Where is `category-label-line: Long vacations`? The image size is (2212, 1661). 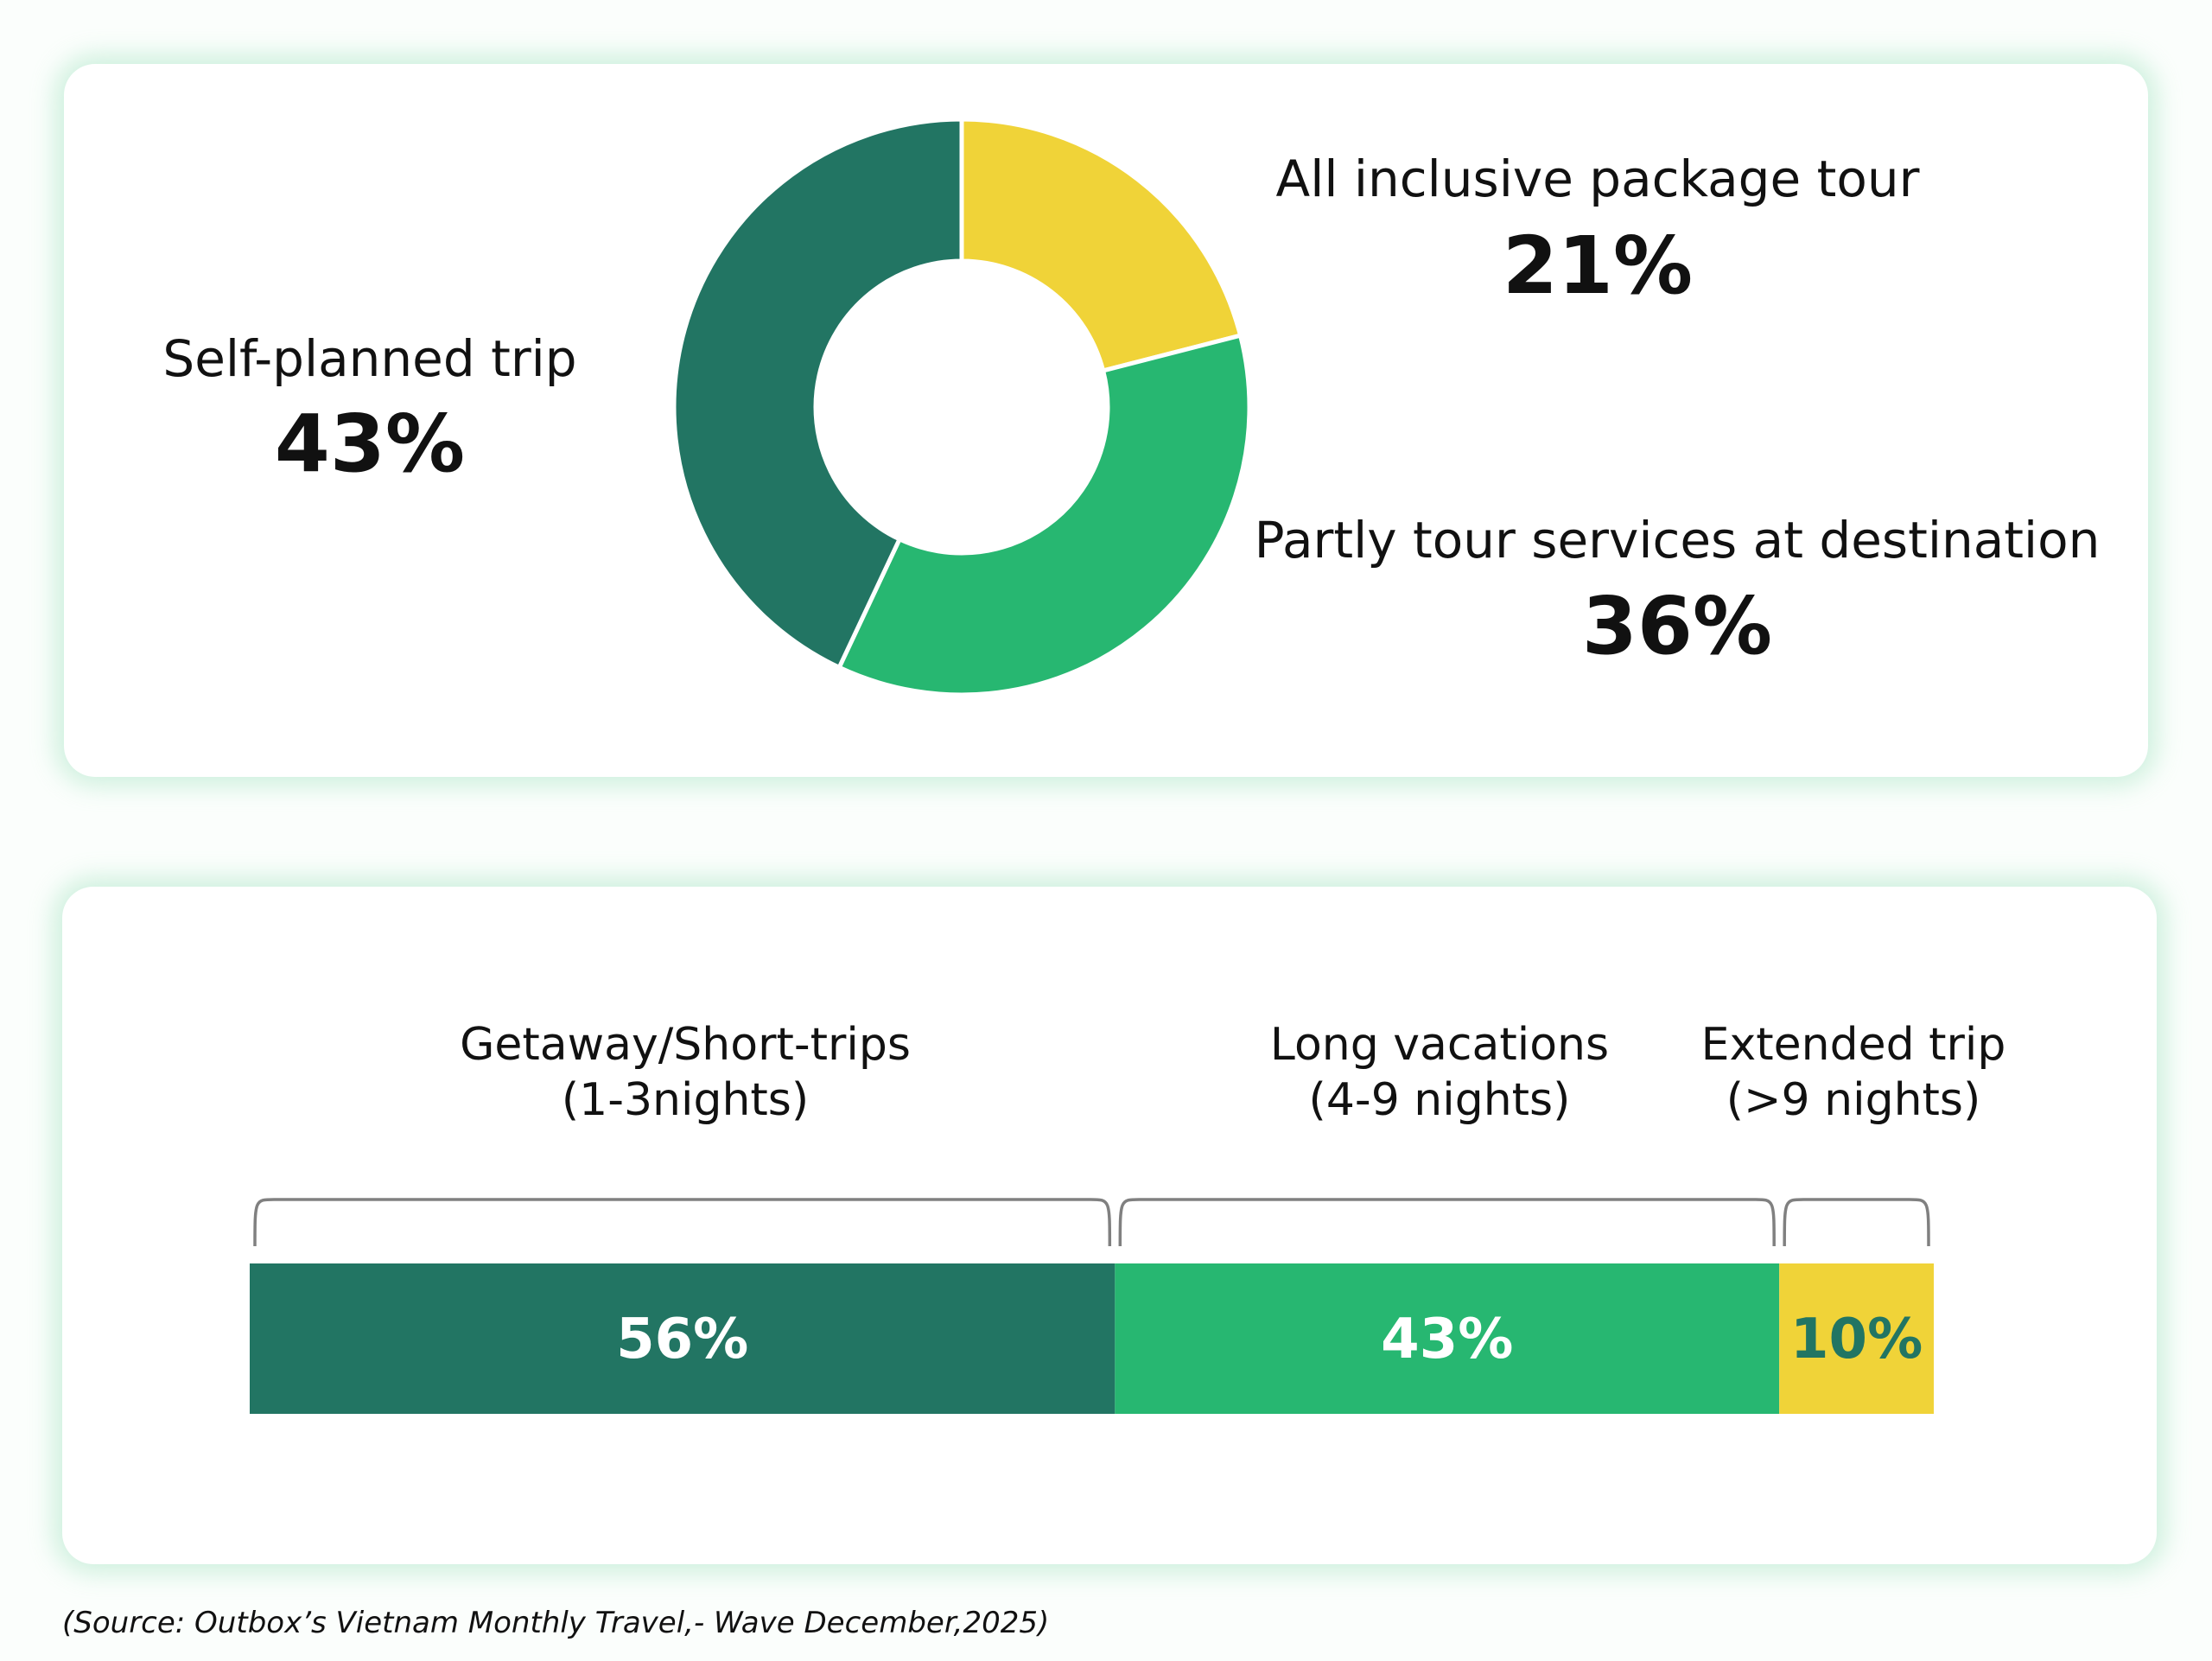
category-label-line: Long vacations is located at coordinates (1439, 1045).